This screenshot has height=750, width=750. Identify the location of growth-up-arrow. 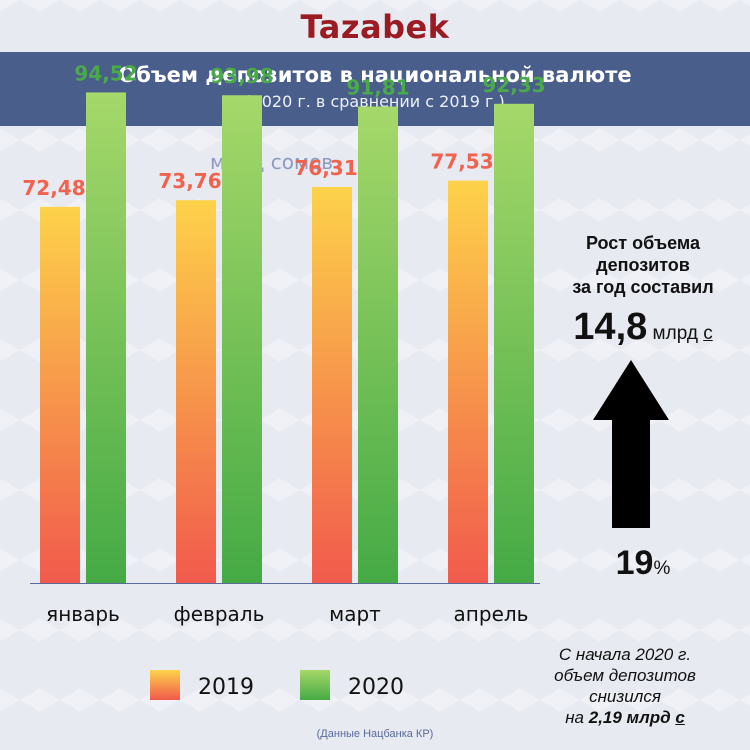
(631, 444).